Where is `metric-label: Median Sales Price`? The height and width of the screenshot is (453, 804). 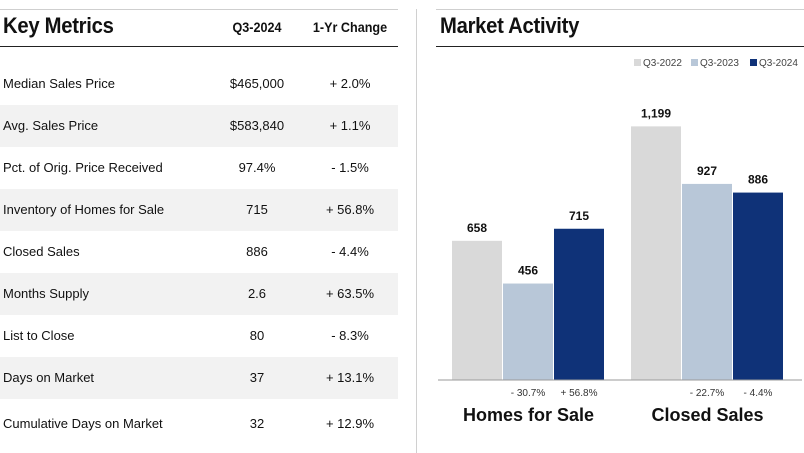 metric-label: Median Sales Price is located at coordinates (59, 83).